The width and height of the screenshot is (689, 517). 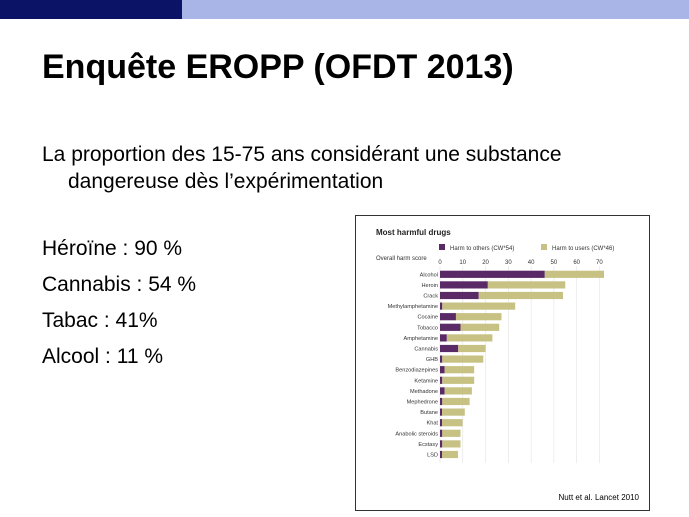 What do you see at coordinates (426, 381) in the screenshot?
I see `category-label: Ketamine` at bounding box center [426, 381].